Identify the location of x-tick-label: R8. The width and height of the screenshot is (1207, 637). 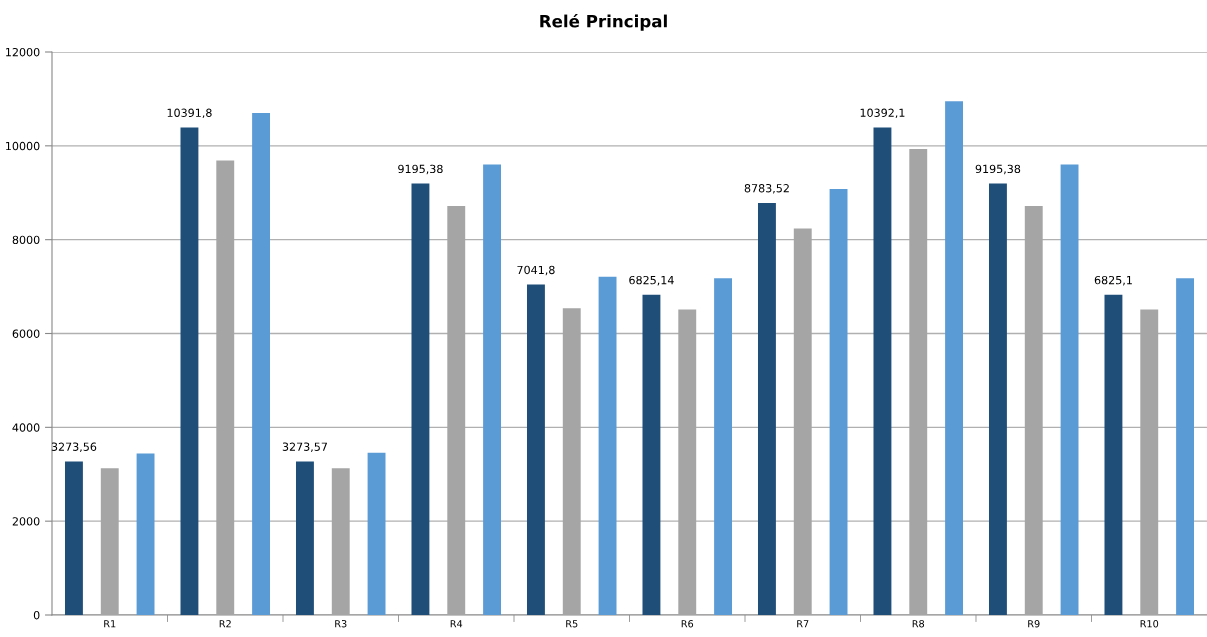
(918, 624).